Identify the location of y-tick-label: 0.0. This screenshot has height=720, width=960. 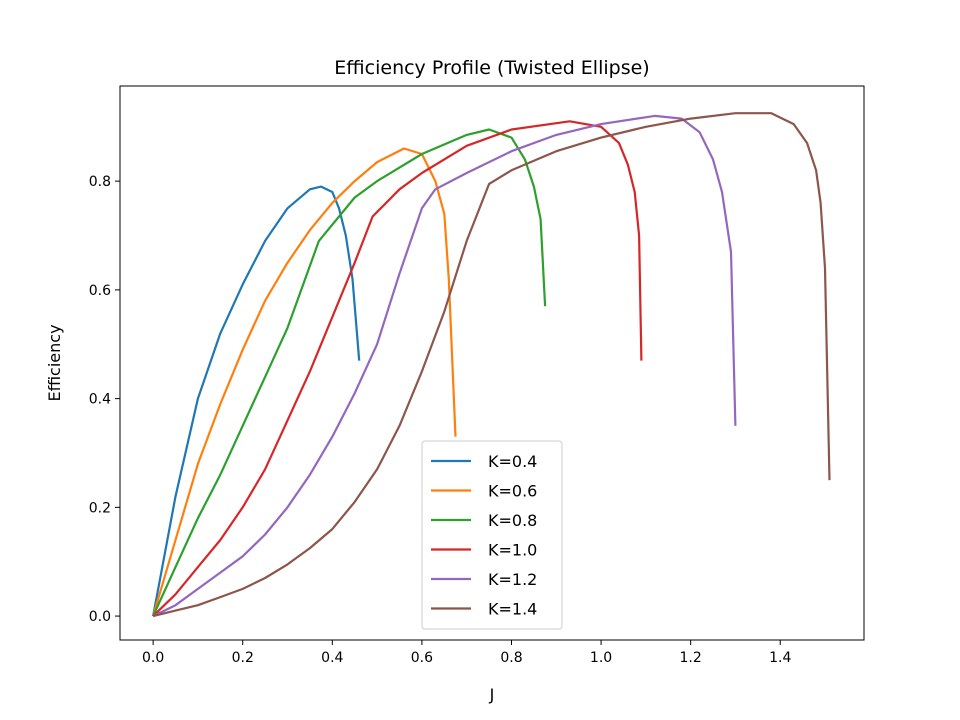
(100, 617).